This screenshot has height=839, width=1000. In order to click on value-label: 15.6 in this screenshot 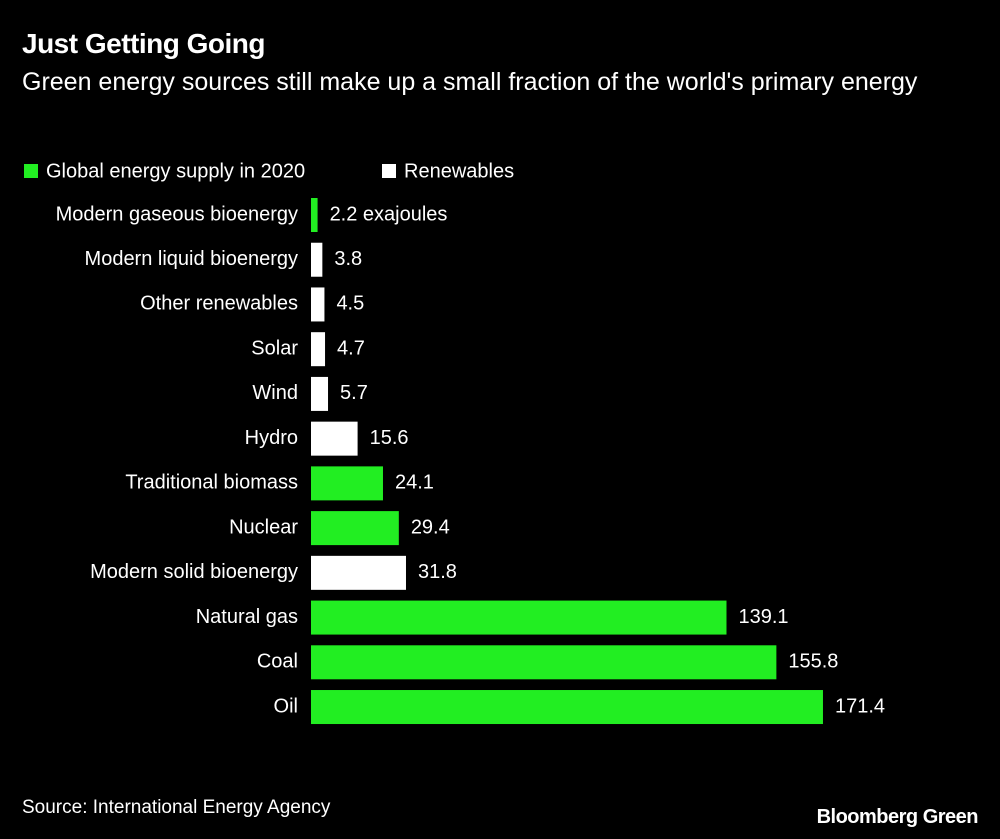, I will do `click(389, 438)`.